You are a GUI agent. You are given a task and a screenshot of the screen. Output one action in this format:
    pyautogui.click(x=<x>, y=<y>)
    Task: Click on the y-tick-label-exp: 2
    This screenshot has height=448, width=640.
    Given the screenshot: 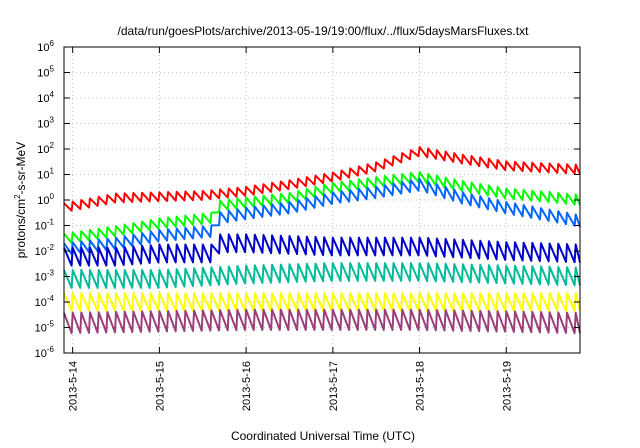 What is the action you would take?
    pyautogui.click(x=52, y=145)
    